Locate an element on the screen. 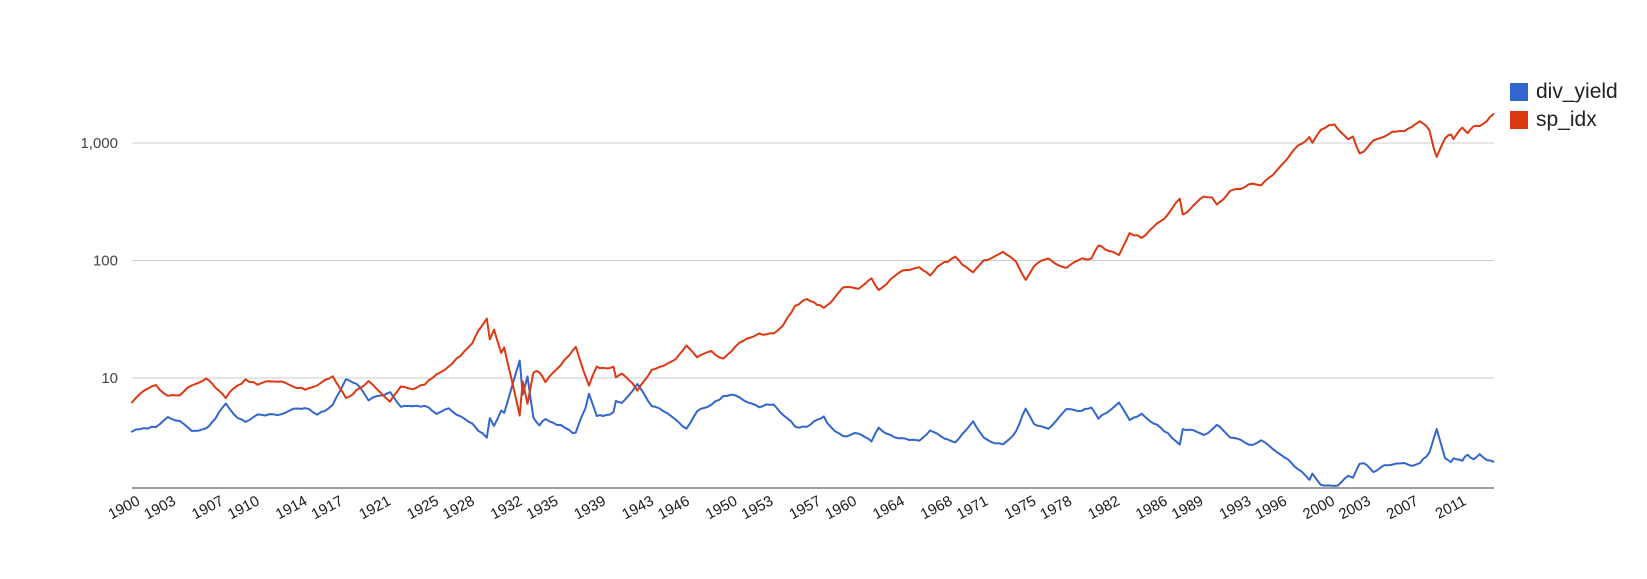 The width and height of the screenshot is (1647, 579). x-axis-label-1964: 1964 is located at coordinates (888, 508).